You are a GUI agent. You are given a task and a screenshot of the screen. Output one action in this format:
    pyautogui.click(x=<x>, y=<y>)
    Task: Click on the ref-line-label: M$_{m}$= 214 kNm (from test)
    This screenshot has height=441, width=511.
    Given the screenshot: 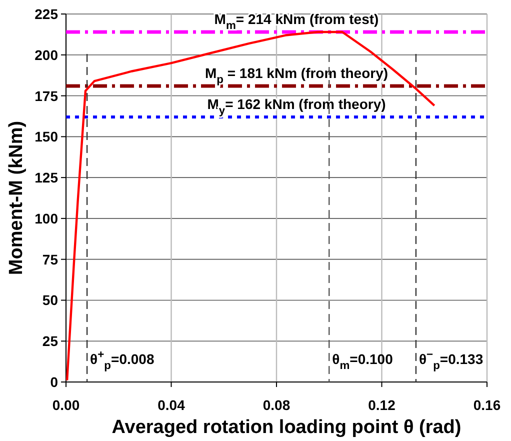 What is the action you would take?
    pyautogui.click(x=296, y=21)
    